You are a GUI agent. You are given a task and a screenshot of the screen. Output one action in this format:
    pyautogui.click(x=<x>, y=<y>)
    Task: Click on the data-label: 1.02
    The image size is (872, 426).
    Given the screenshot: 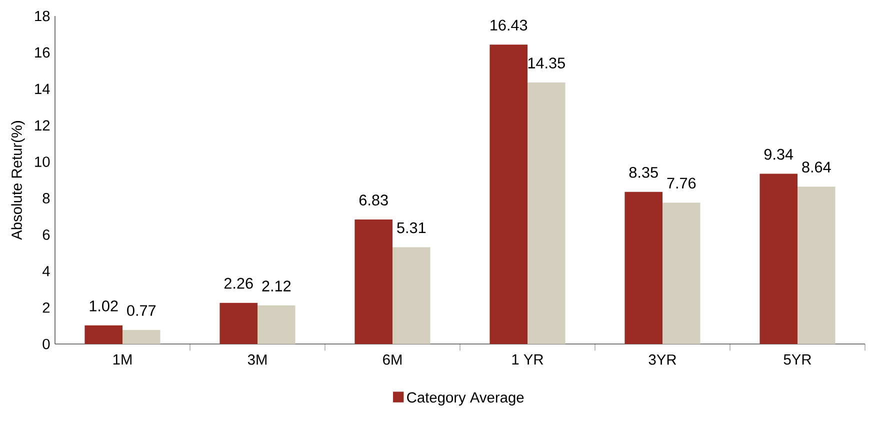 What is the action you would take?
    pyautogui.click(x=104, y=306)
    